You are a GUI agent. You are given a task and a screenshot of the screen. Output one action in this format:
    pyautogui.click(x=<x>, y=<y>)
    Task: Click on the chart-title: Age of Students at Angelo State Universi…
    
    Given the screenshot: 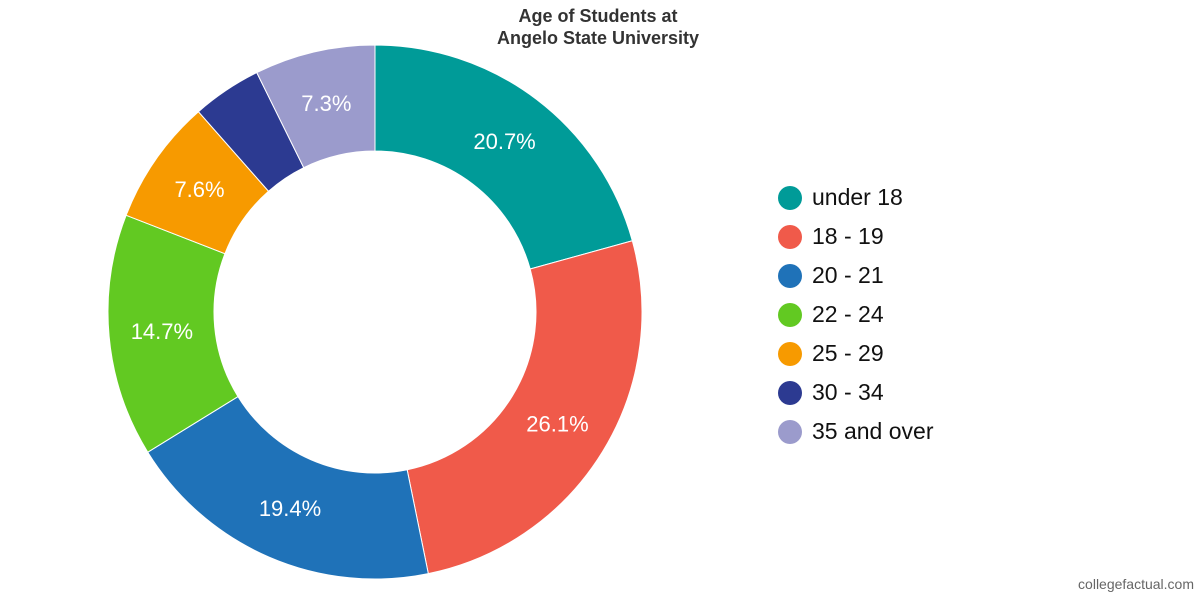 What is the action you would take?
    pyautogui.click(x=598, y=27)
    